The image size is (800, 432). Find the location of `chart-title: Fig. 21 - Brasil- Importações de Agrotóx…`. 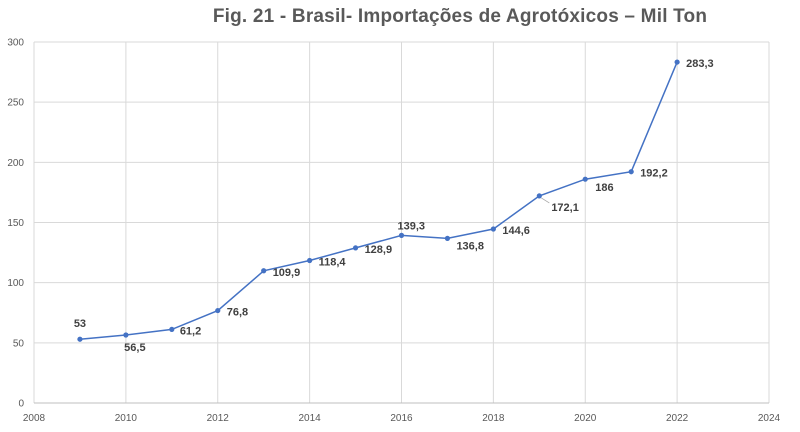

chart-title: Fig. 21 - Brasil- Importações de Agrotóx… is located at coordinates (460, 16).